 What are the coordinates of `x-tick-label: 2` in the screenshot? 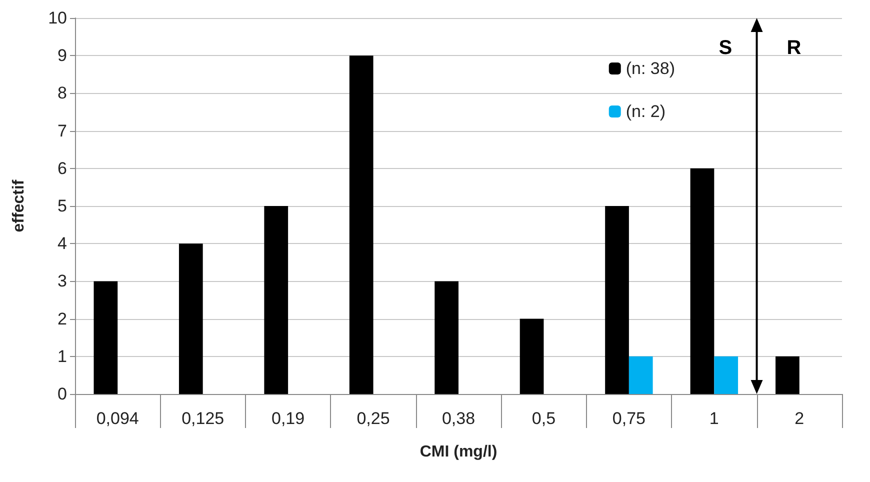 It's located at (799, 418).